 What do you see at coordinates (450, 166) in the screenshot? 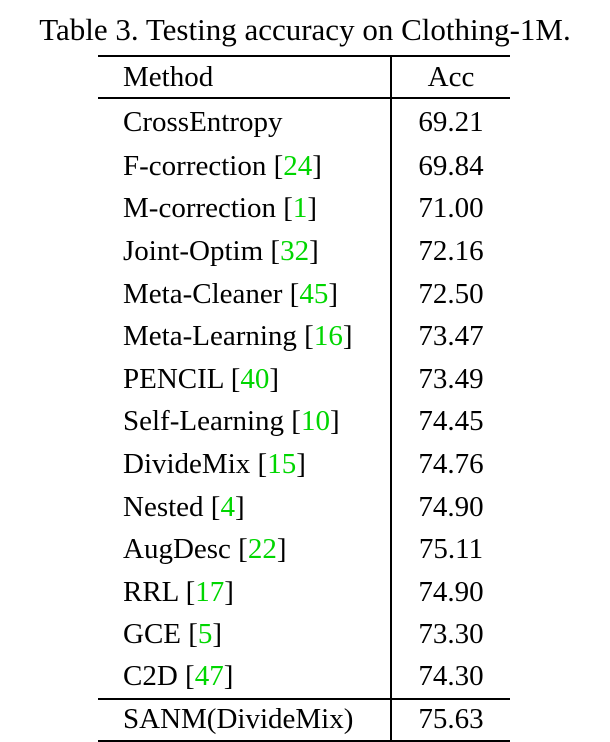
I see `accuracy-cell: 69.84` at bounding box center [450, 166].